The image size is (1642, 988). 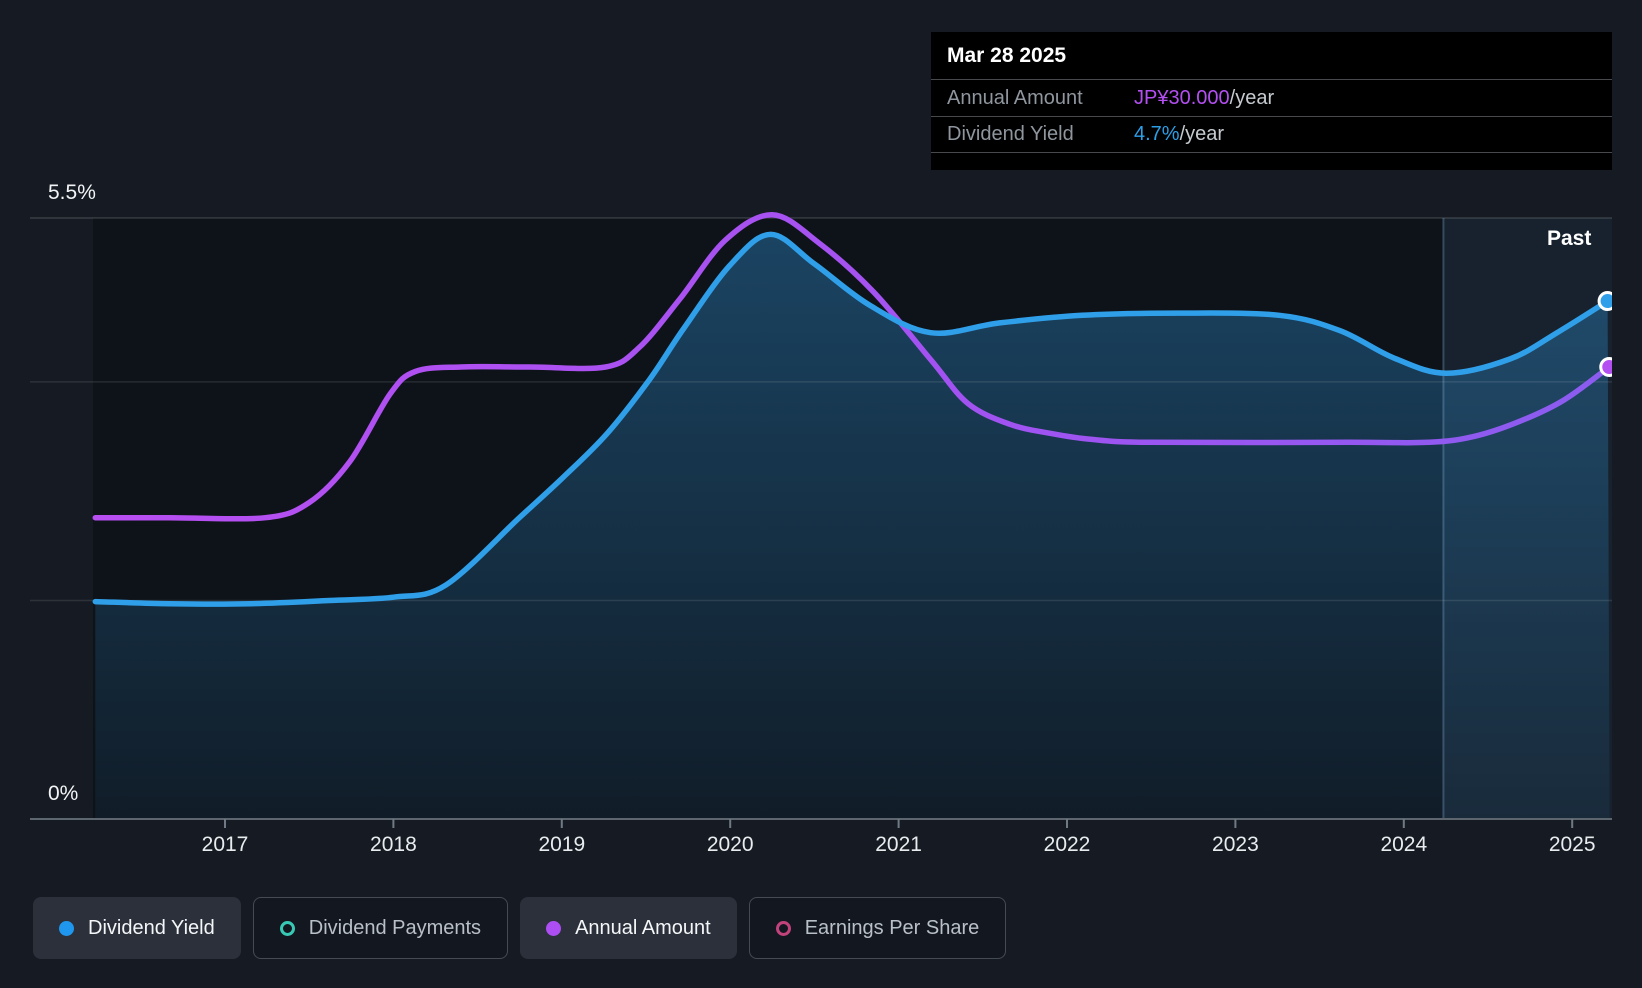 I want to click on legend-label: Earnings Per Share, so click(x=892, y=927).